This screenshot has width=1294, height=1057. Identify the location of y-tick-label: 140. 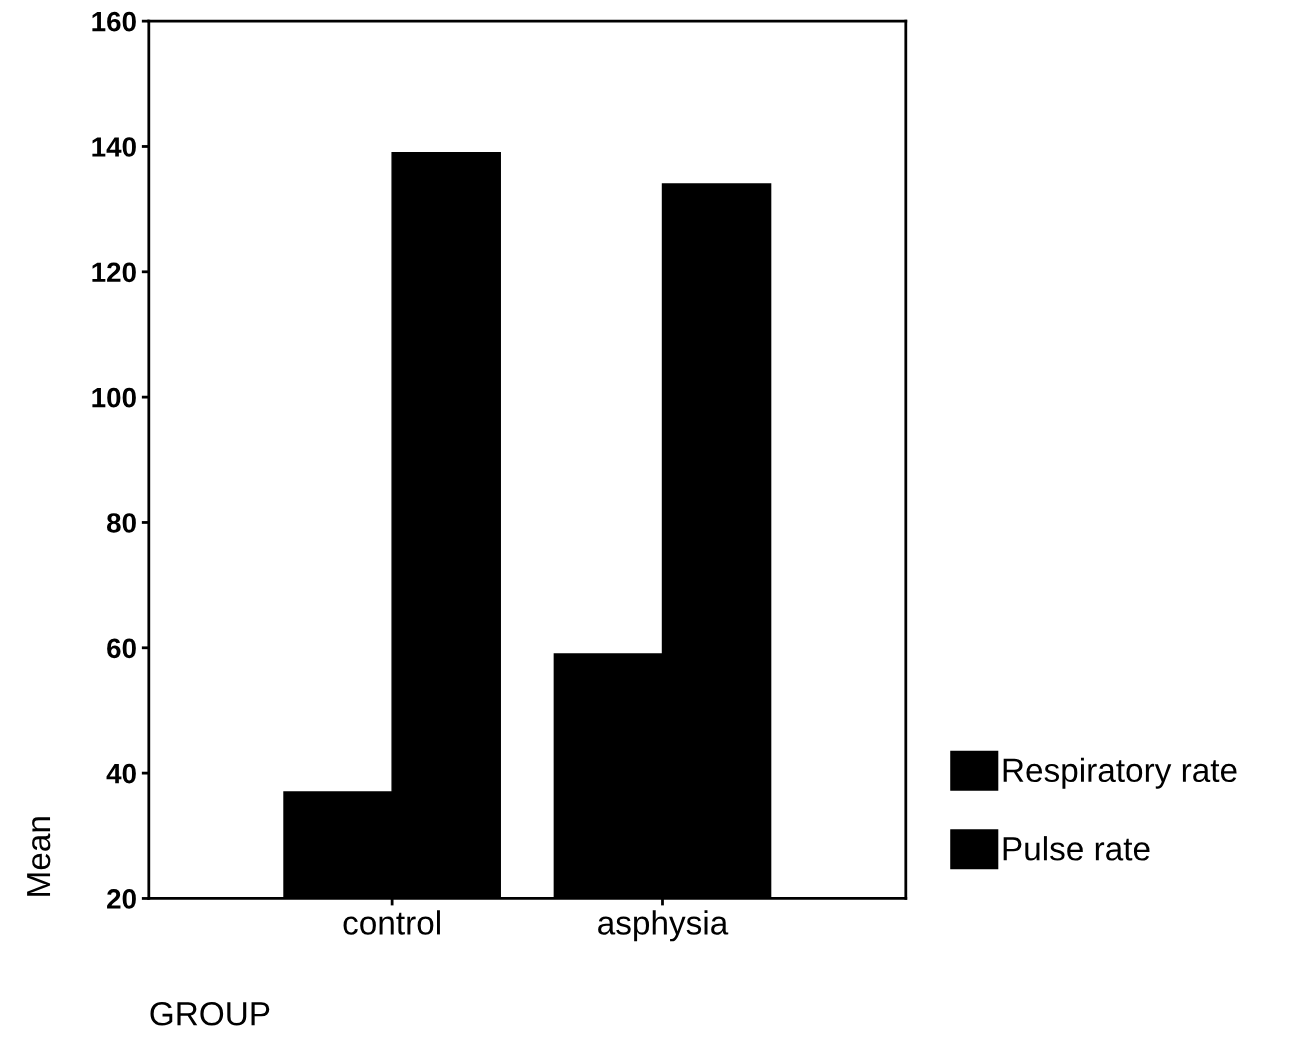
(114, 147).